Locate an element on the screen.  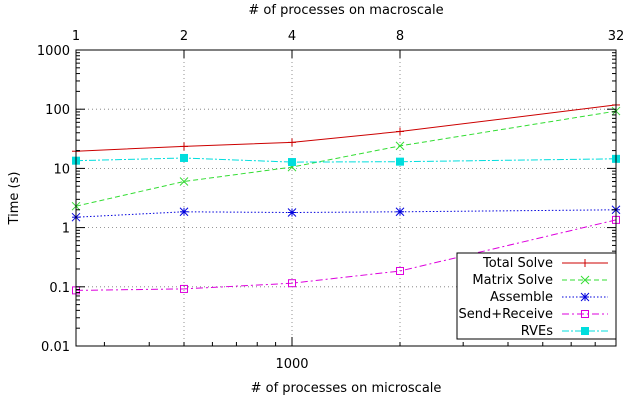
series-line-total-solve is located at coordinates (346, 128).